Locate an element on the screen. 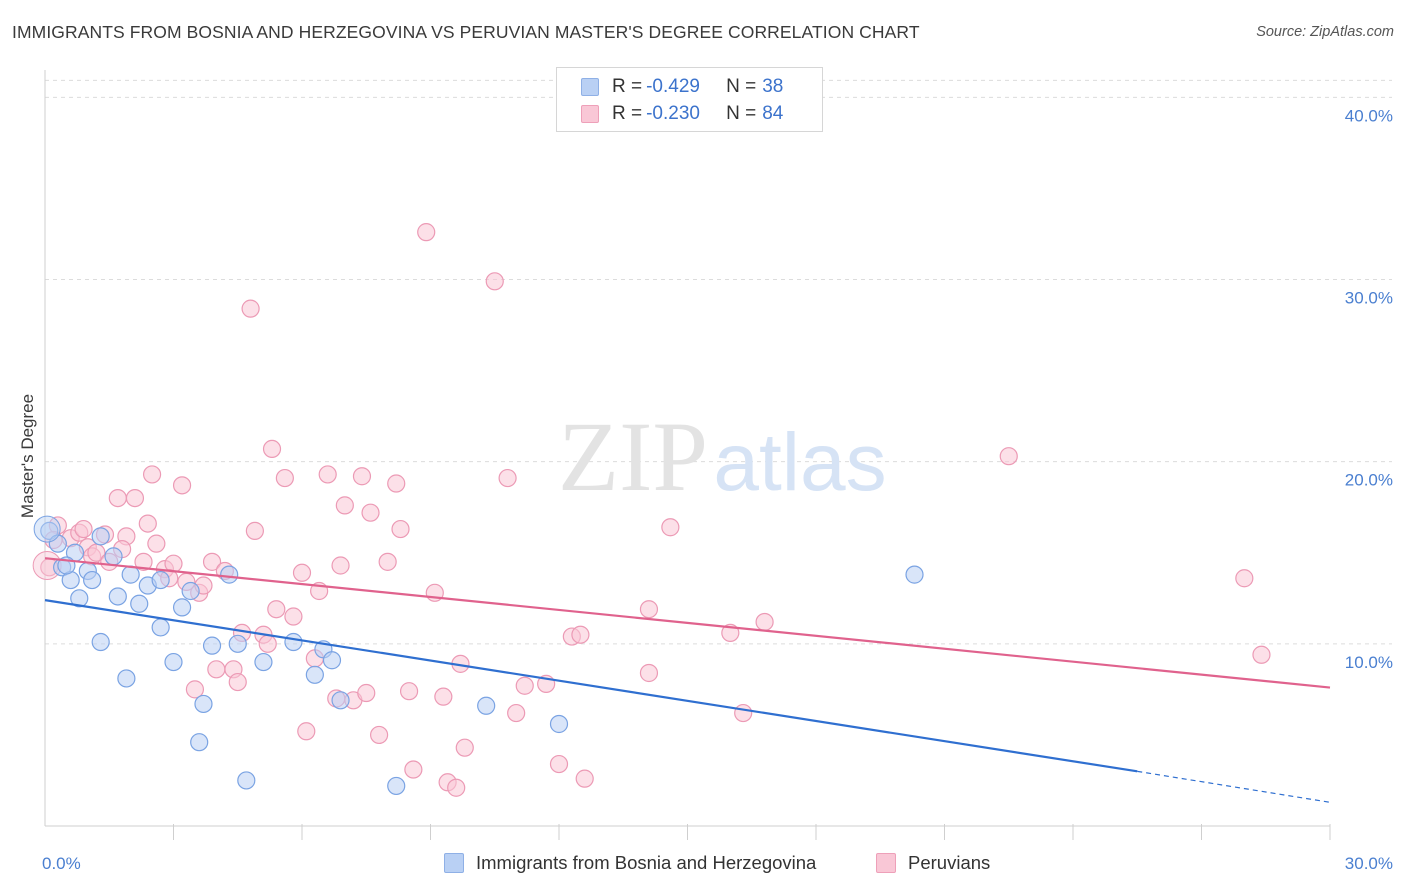  x-tick-label: 30.0% is located at coordinates (1369, 863).